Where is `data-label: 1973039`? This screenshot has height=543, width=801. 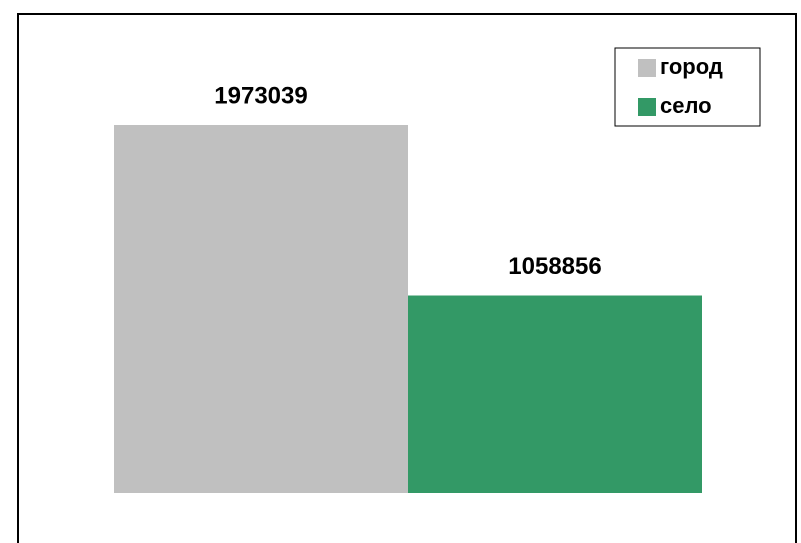
data-label: 1973039 is located at coordinates (260, 95).